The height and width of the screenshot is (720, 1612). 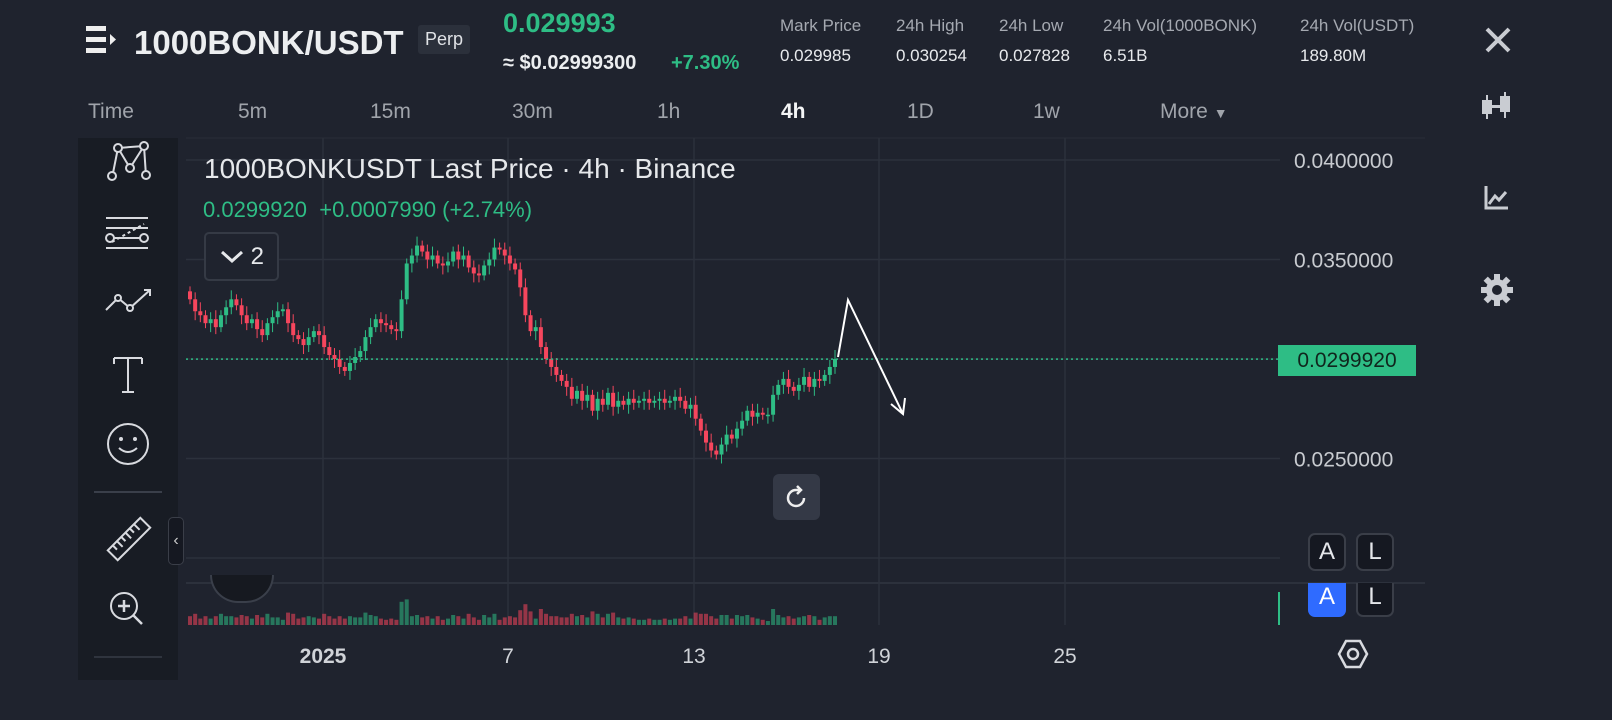 I want to click on stat-label: 24h Low, so click(x=1031, y=25).